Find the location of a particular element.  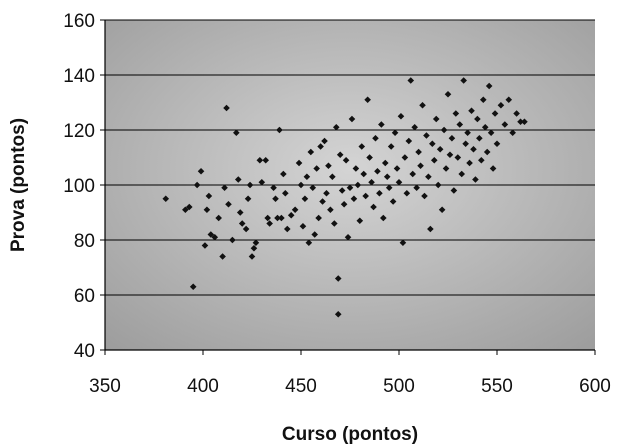

y-tick-label: 100 is located at coordinates (79, 186).